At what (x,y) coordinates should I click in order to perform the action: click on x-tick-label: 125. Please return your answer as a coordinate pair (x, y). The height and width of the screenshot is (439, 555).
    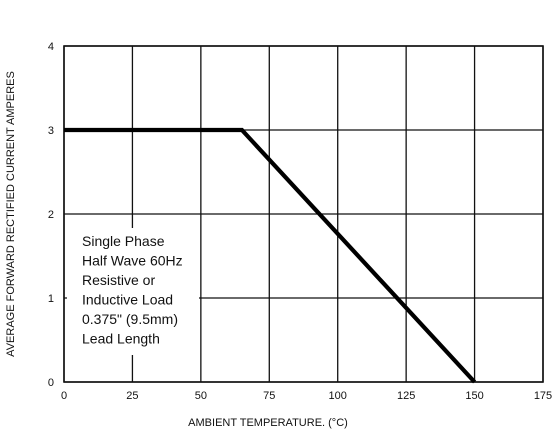
    Looking at the image, I should click on (406, 396).